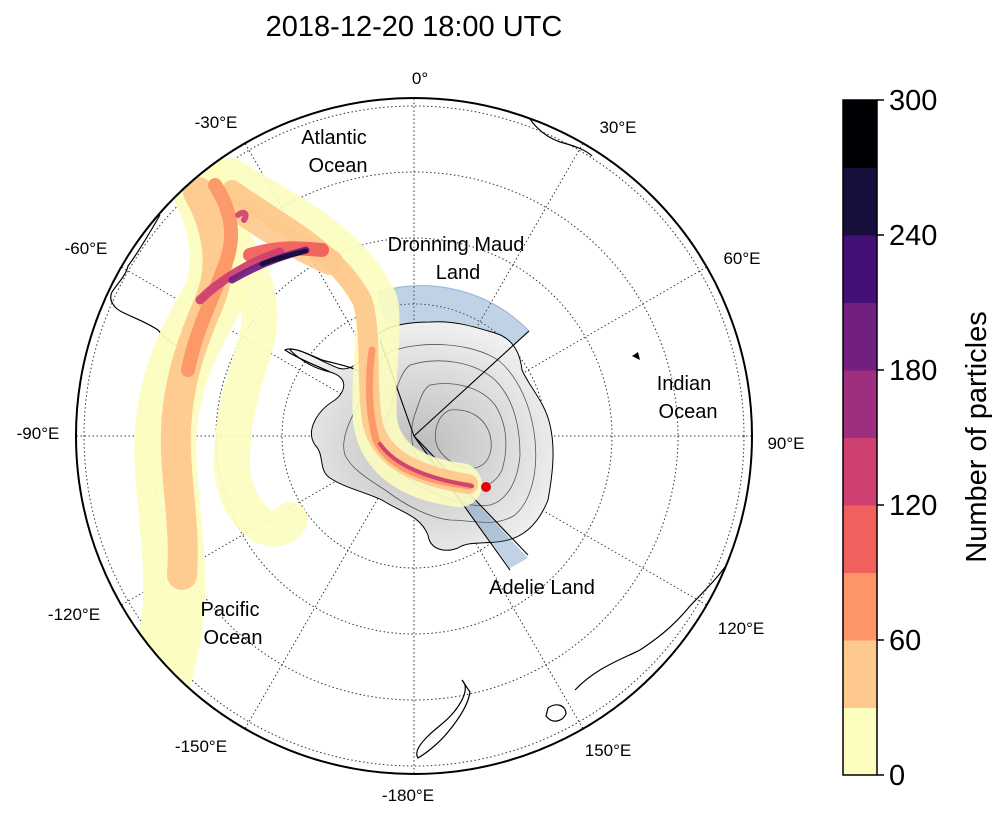 Image resolution: width=999 pixels, height=814 pixels. What do you see at coordinates (233, 638) in the screenshot?
I see `label-pacific-line2: Ocean` at bounding box center [233, 638].